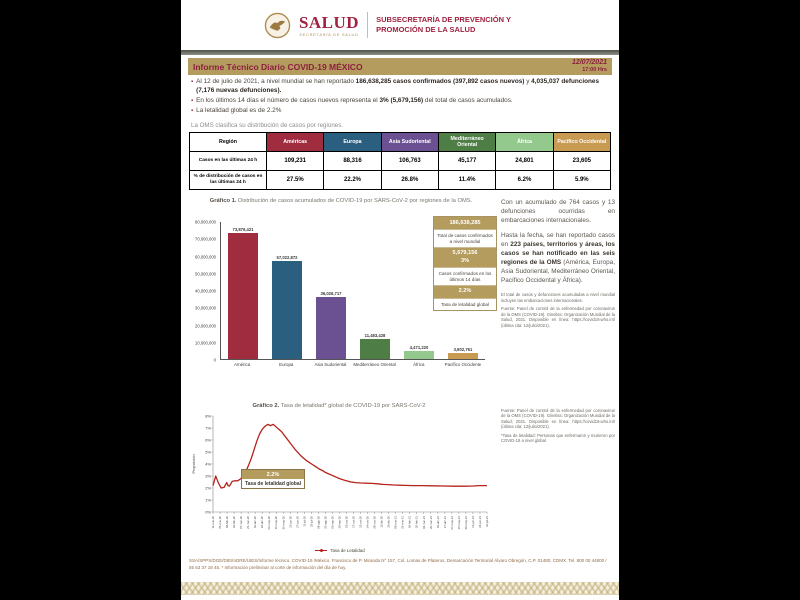  Describe the element at coordinates (208, 499) in the screenshot. I see `chart2-tick-label: 1%` at that location.